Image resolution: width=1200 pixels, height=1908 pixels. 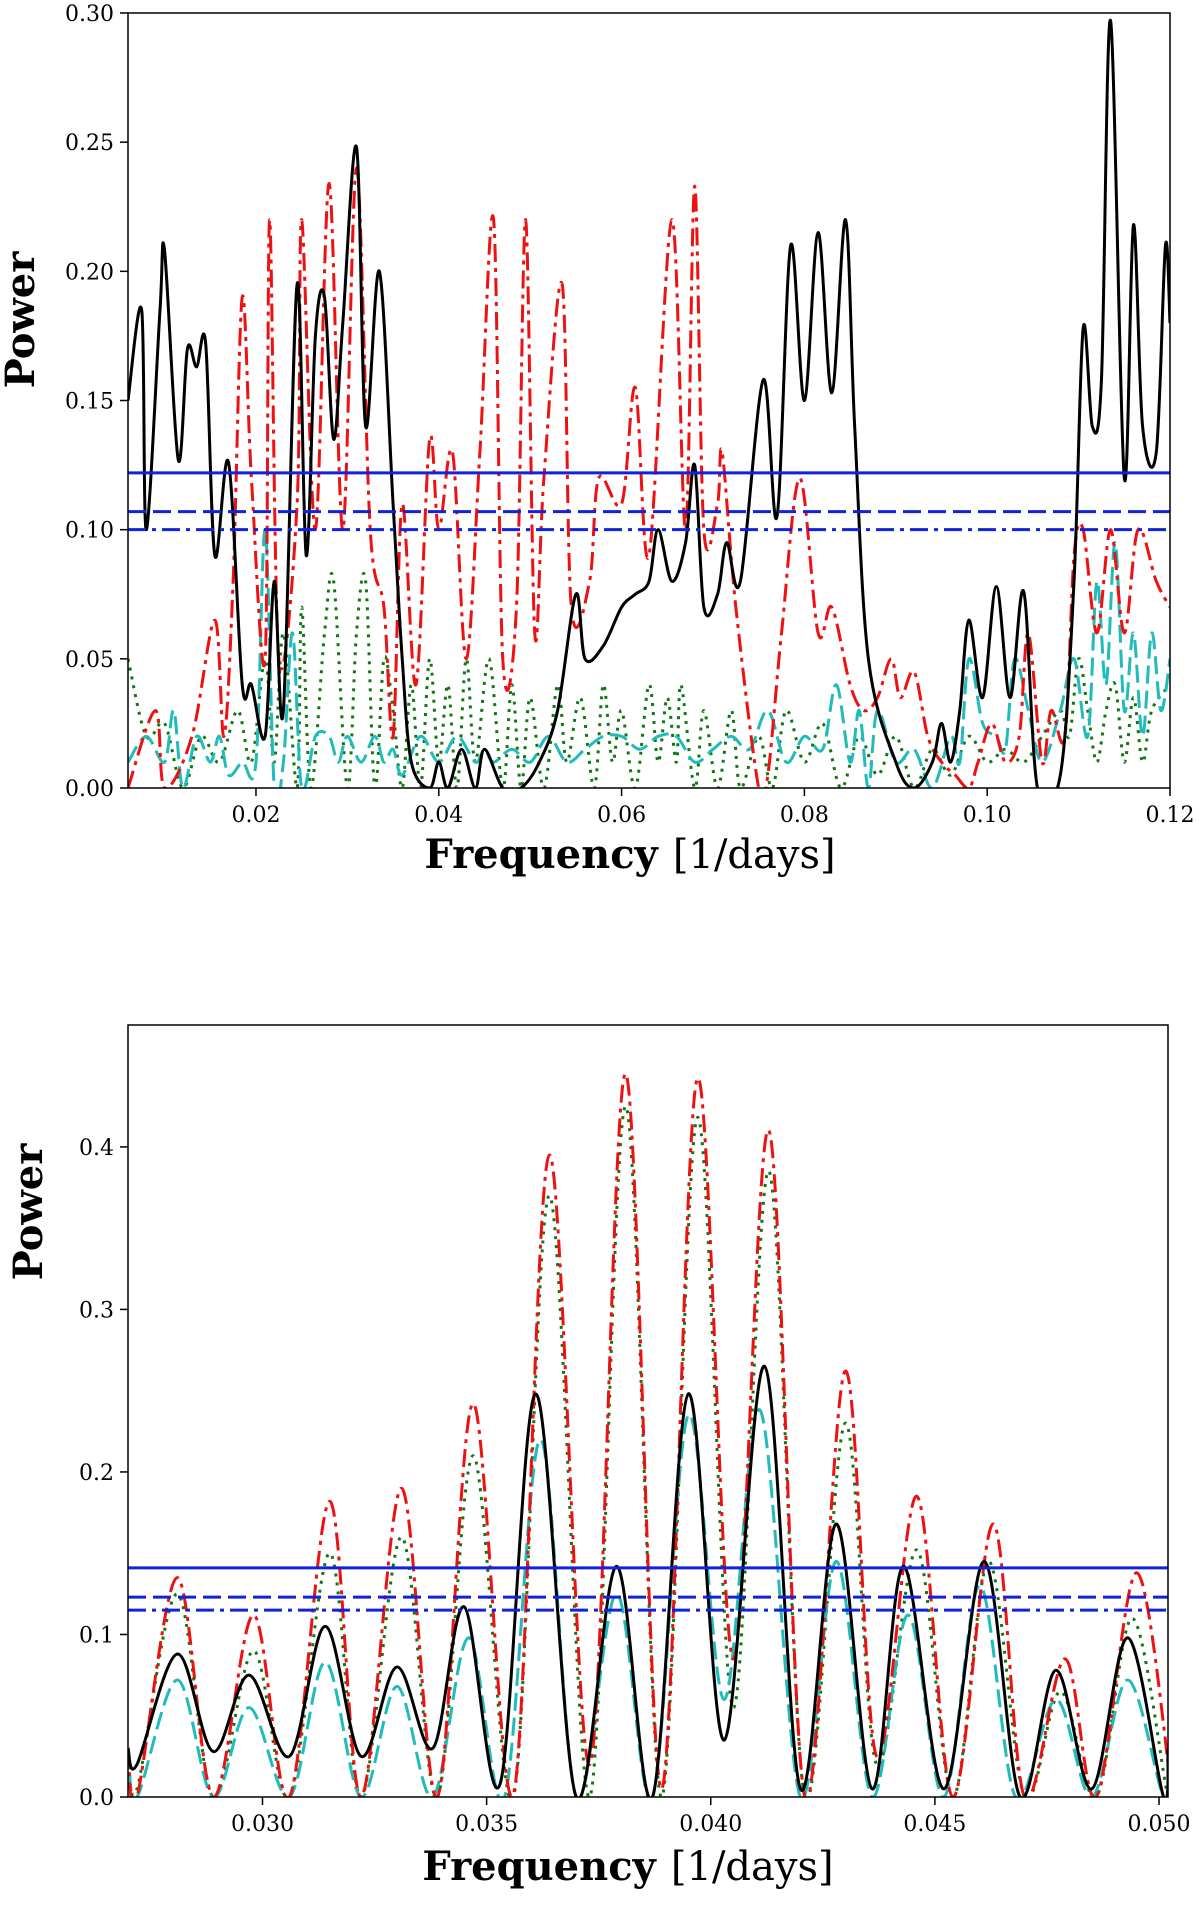 What do you see at coordinates (96, 1148) in the screenshot?
I see `y-tick-label: 0.4` at bounding box center [96, 1148].